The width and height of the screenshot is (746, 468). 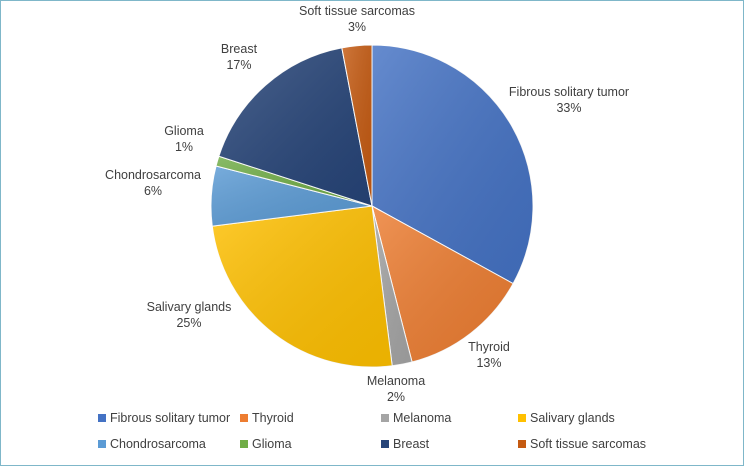 I want to click on legend-label: Fibrous solitary tumor, so click(x=170, y=418).